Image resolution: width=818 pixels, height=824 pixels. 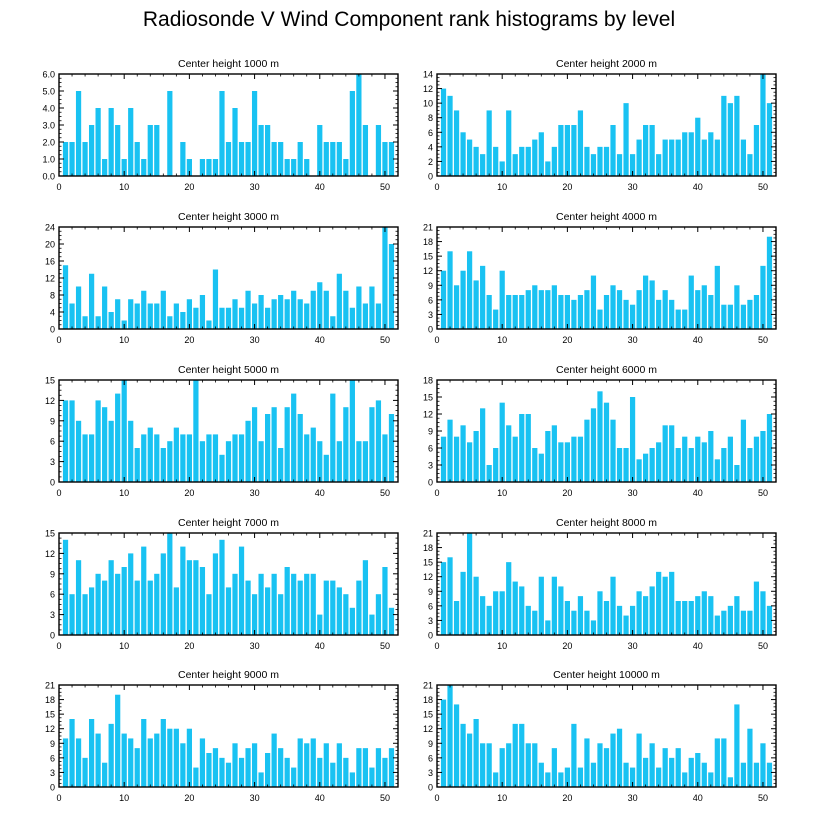 I want to click on y-tick-label: 21, so click(x=428, y=686).